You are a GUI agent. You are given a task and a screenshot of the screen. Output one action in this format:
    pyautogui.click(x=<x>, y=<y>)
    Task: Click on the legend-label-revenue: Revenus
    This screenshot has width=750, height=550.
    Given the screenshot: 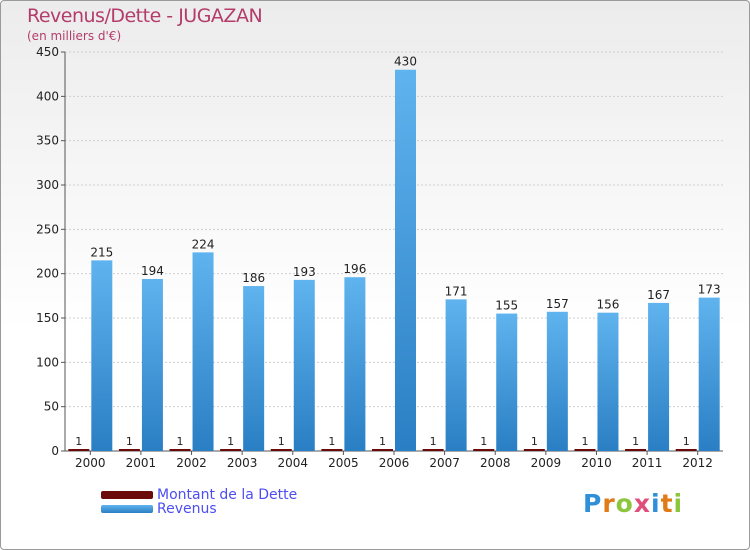 What is the action you would take?
    pyautogui.click(x=187, y=509)
    